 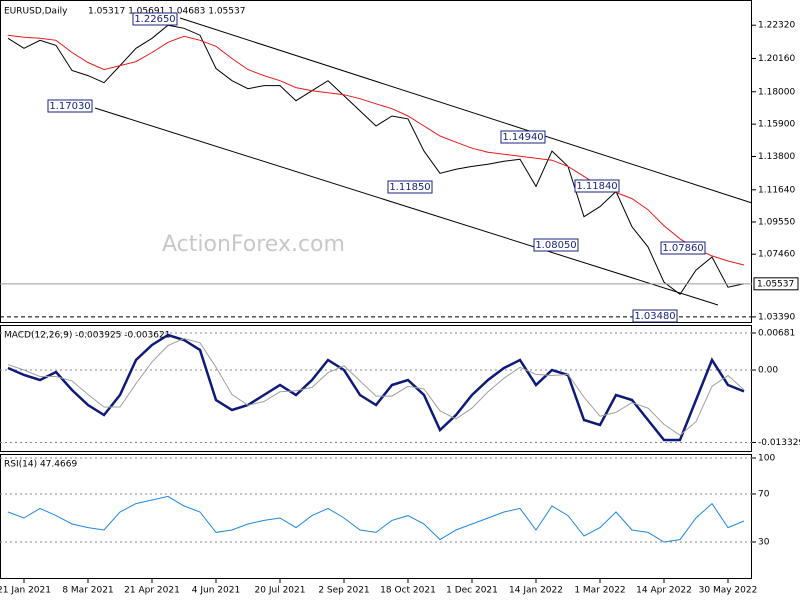 What do you see at coordinates (472, 591) in the screenshot?
I see `x-tick-label: 1 Dec 2021` at bounding box center [472, 591].